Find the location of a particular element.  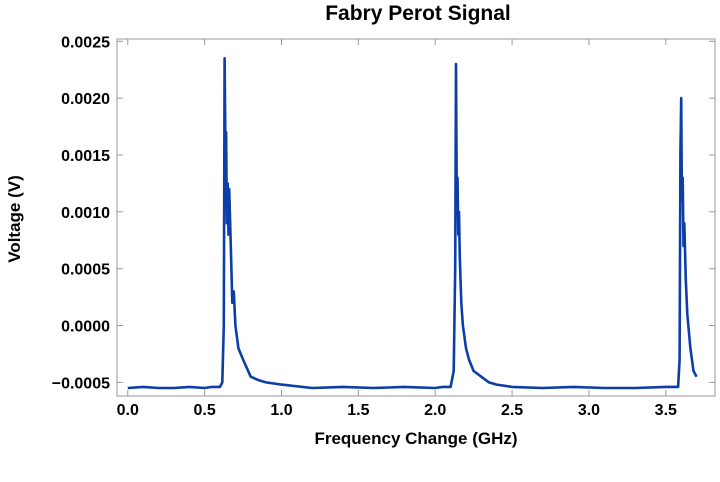

y-tick-label: 0.0025 is located at coordinates (85, 42).